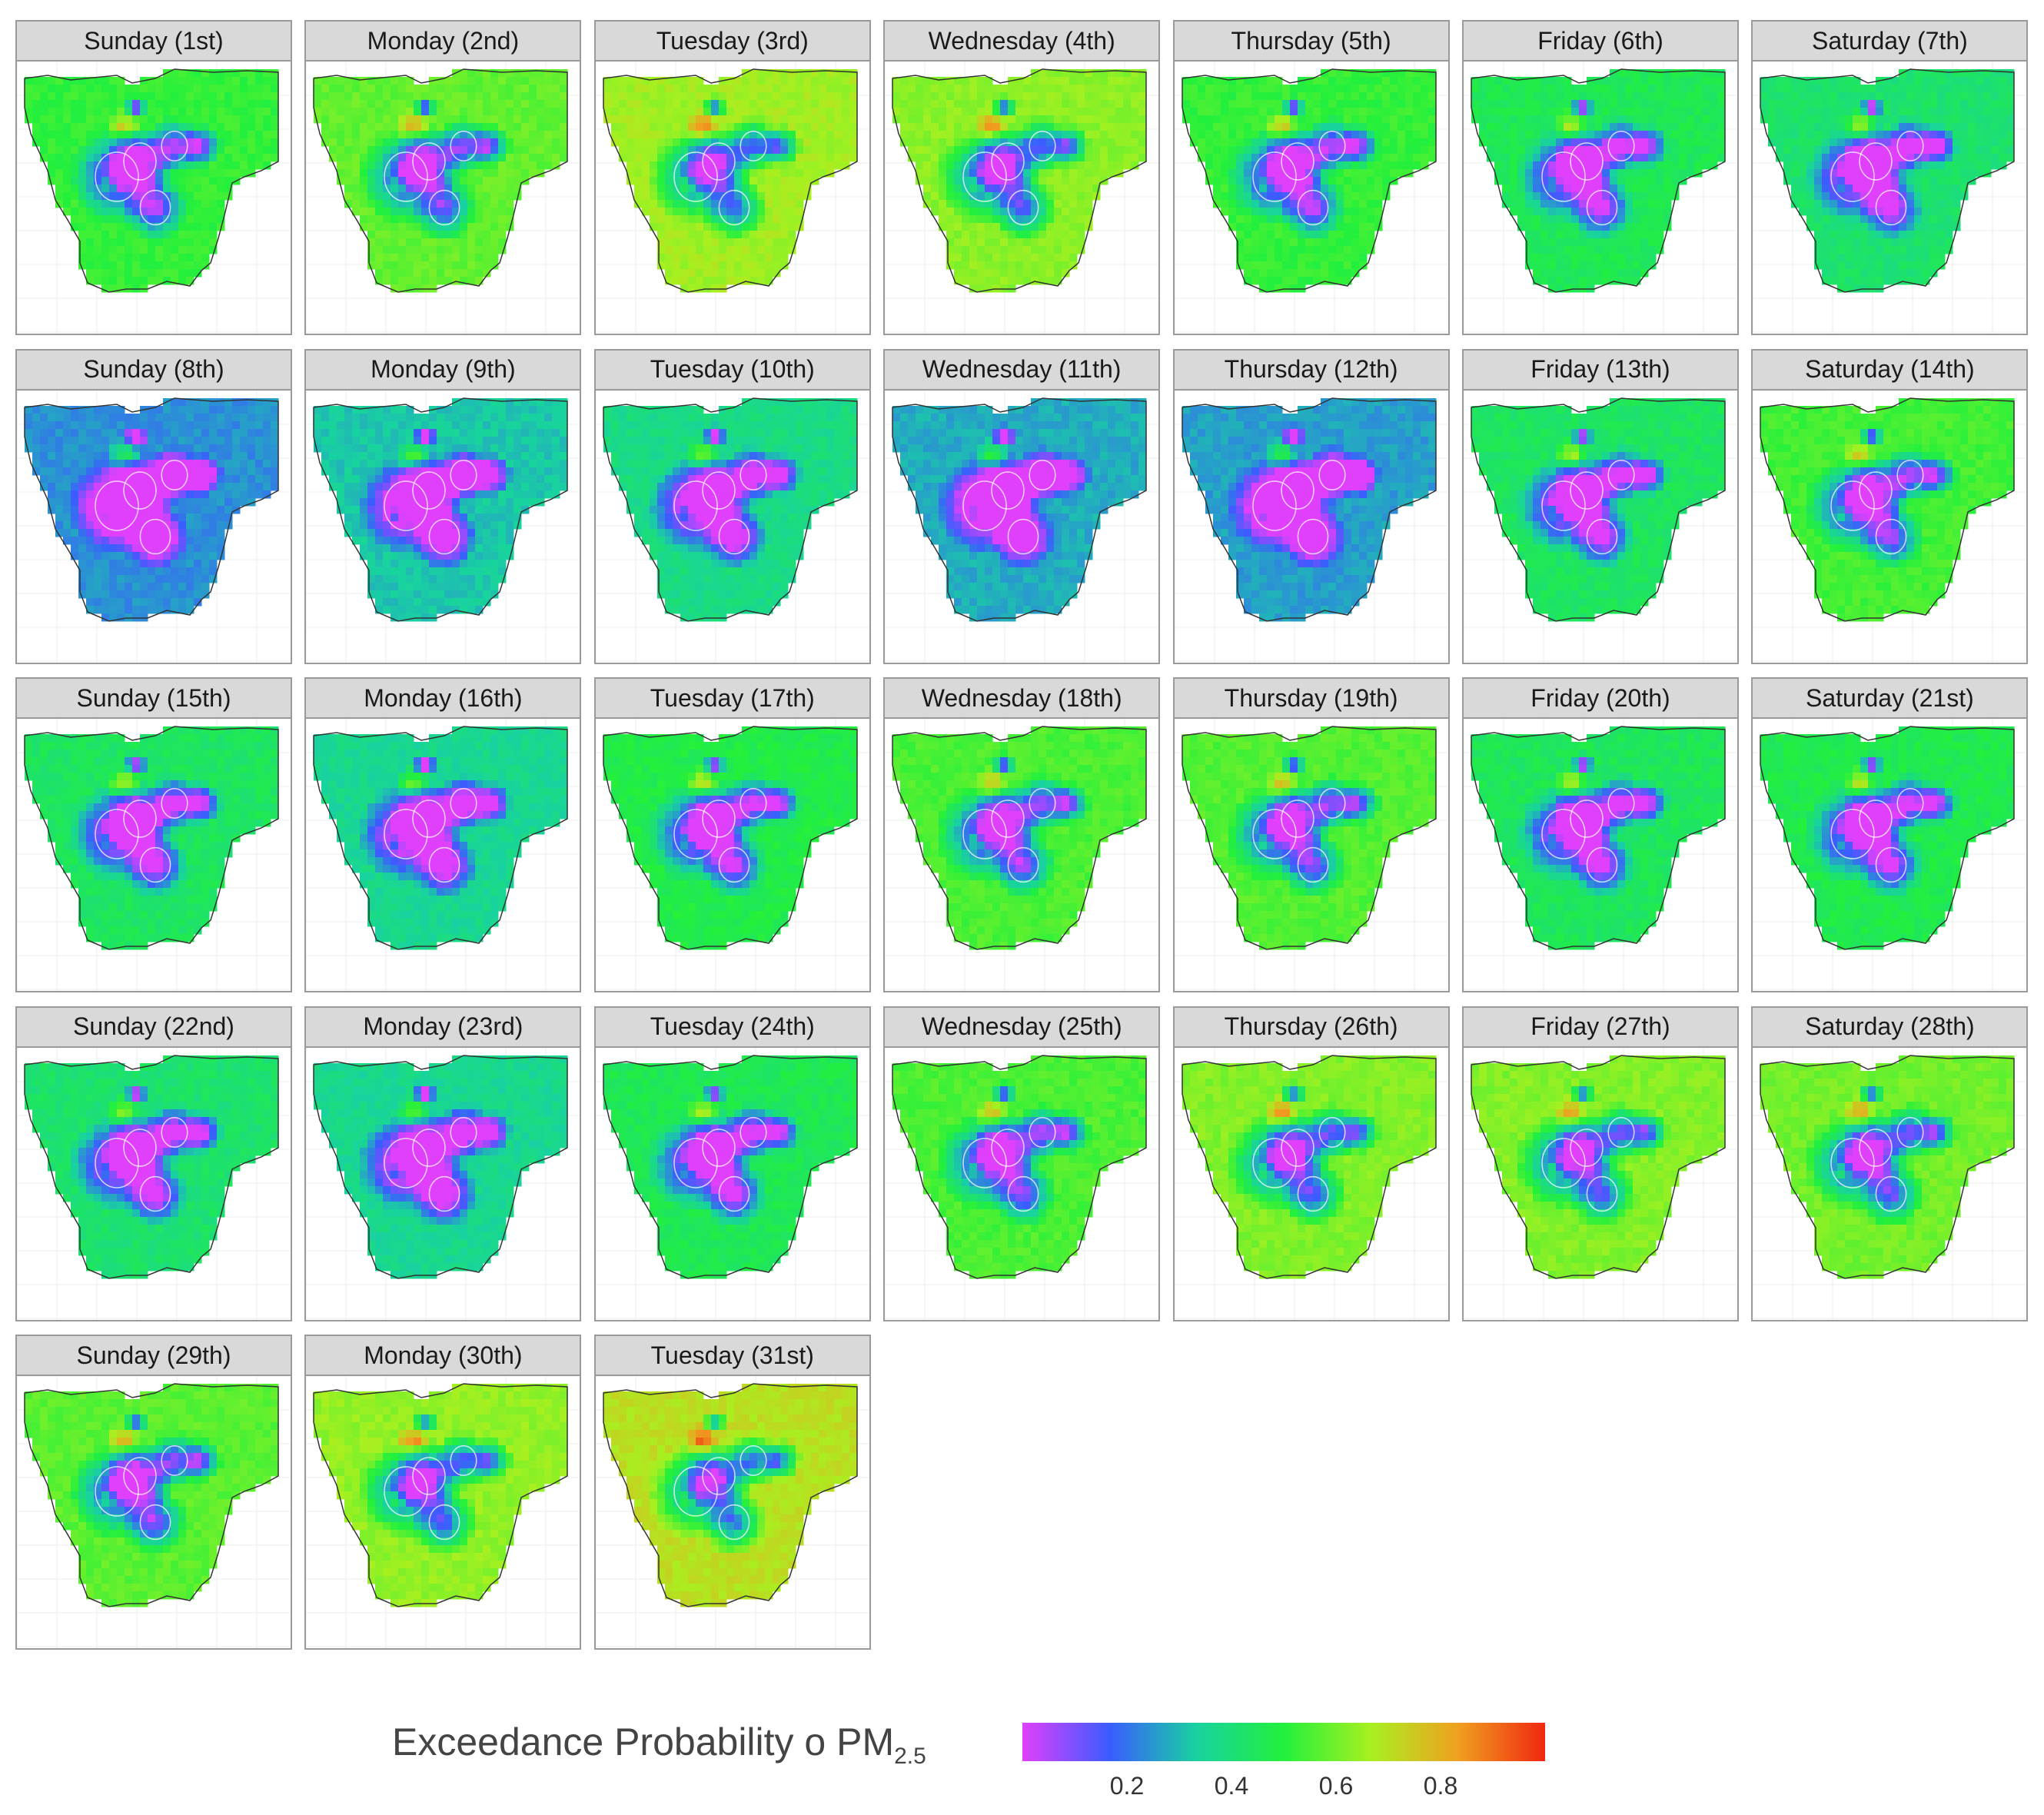  I want to click on region-outline, so click(441, 180).